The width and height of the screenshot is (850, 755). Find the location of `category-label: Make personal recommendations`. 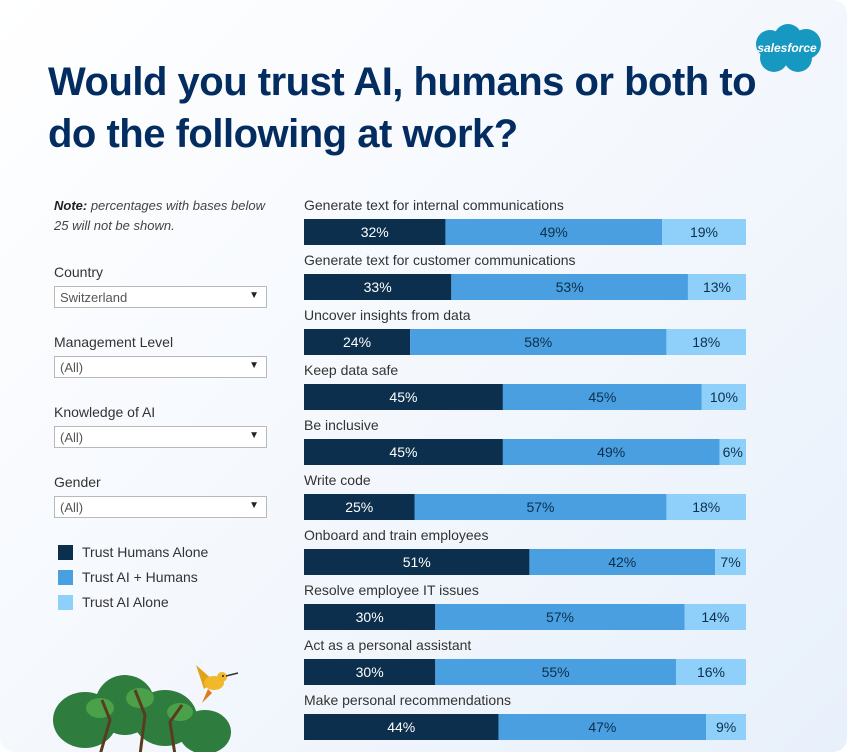

category-label: Make personal recommendations is located at coordinates (407, 700).